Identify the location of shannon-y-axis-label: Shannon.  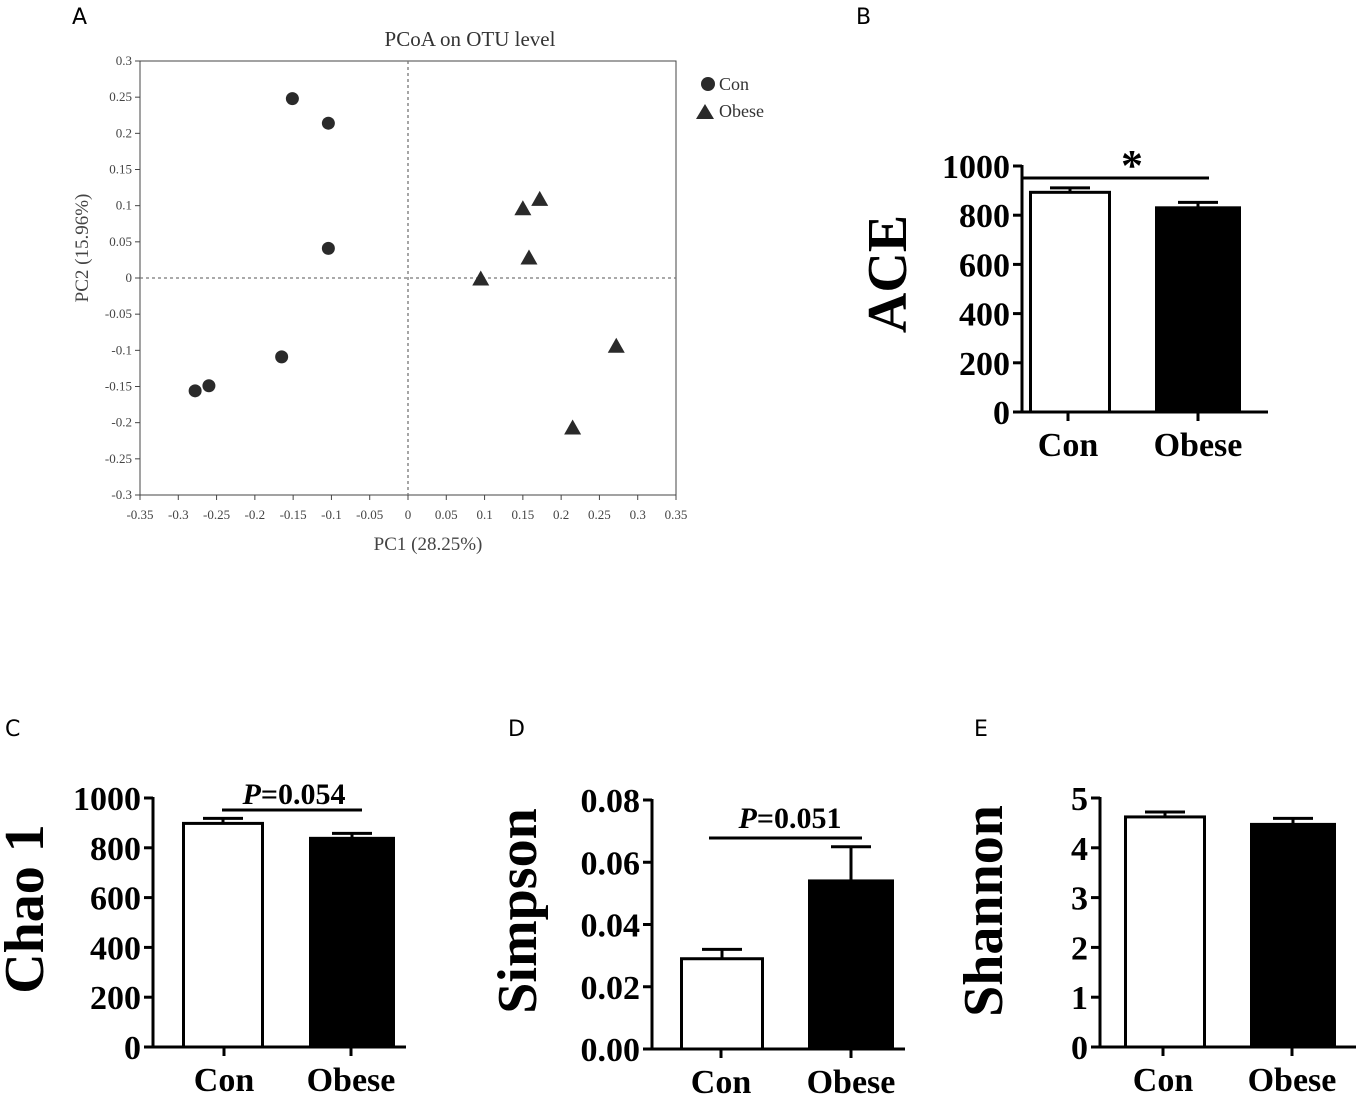
(984, 911).